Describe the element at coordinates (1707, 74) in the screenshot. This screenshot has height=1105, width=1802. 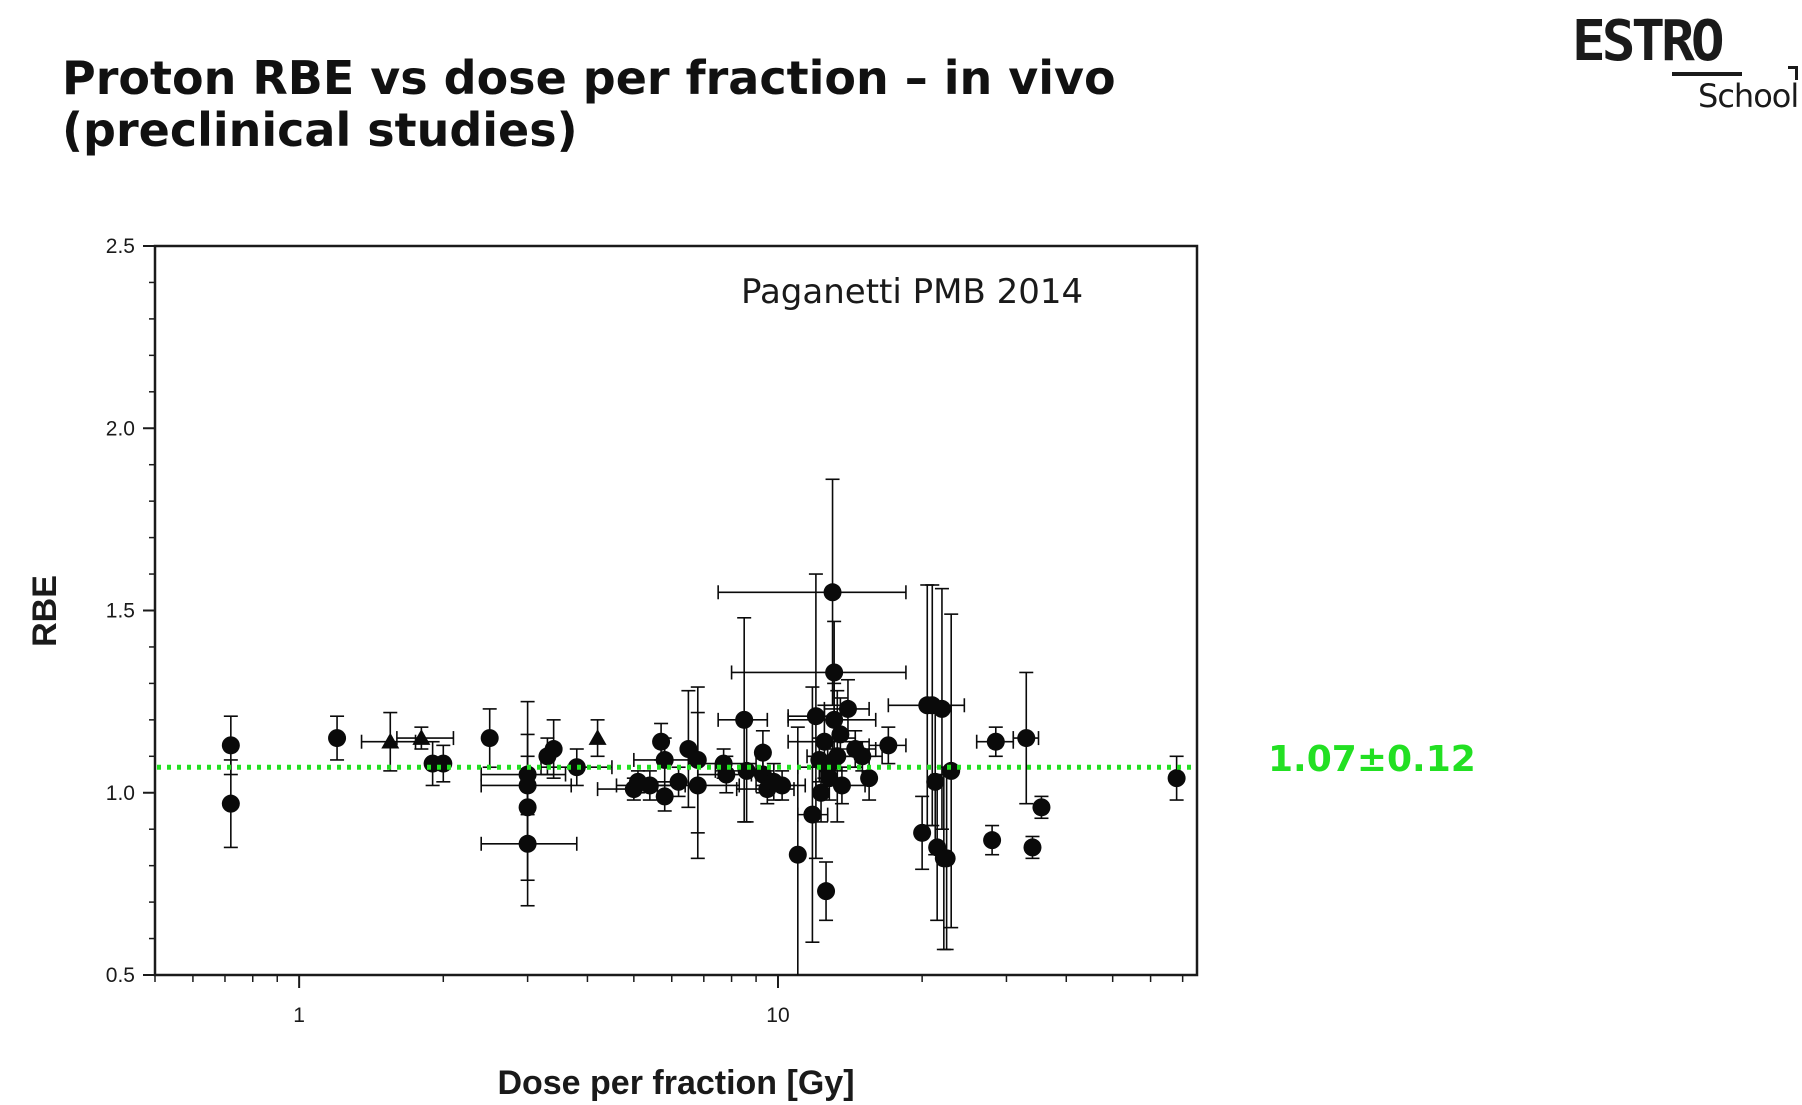
I see `logo-underline` at that location.